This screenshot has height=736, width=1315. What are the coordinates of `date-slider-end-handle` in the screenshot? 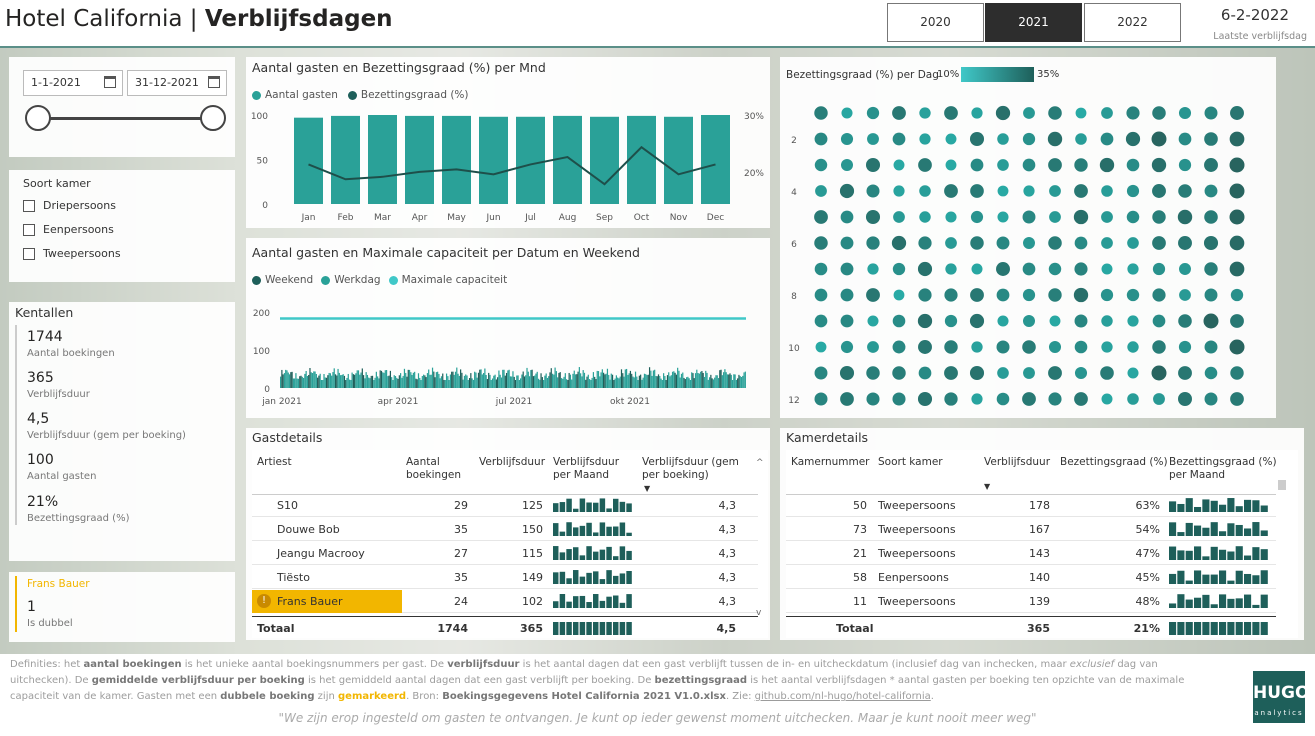 It's located at (213, 118).